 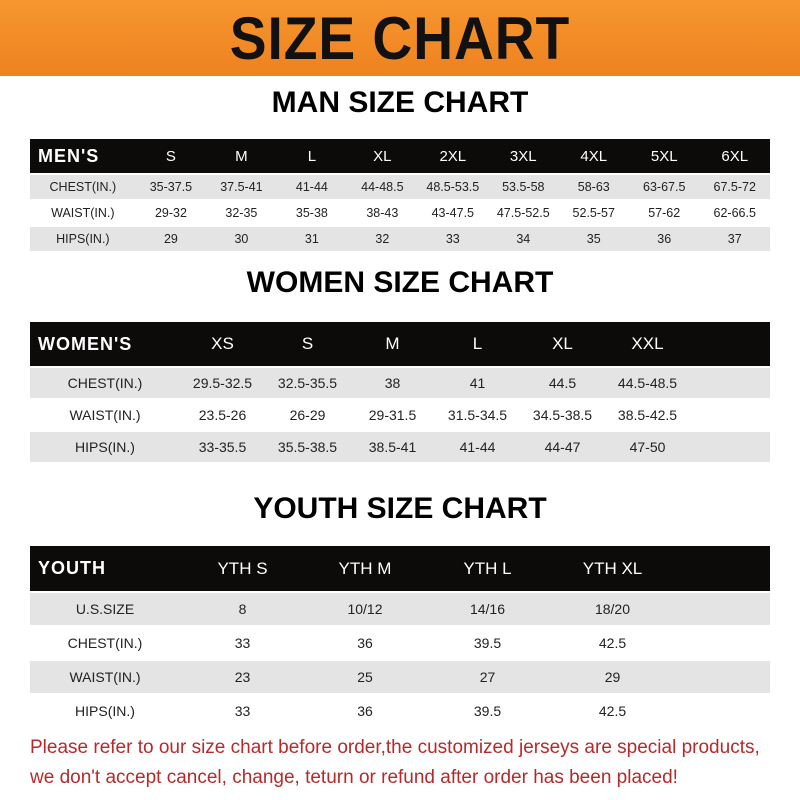 I want to click on women-heading: WOMEN SIZE CHART, so click(x=400, y=282).